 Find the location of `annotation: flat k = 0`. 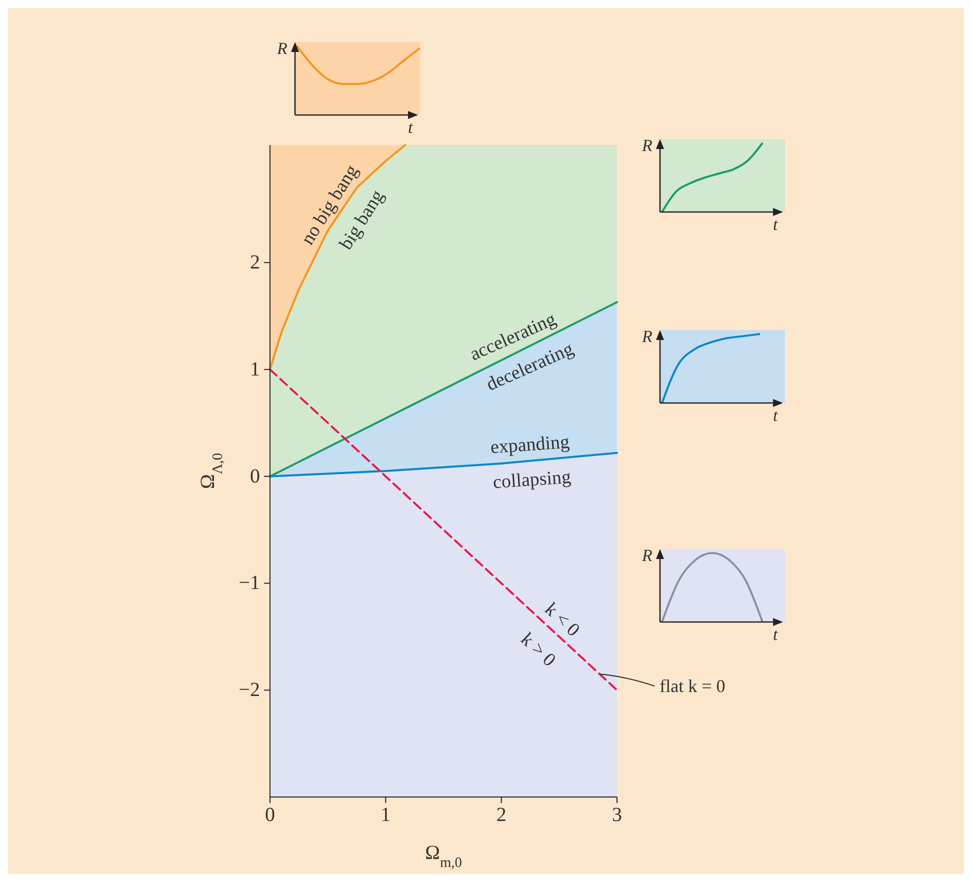

annotation: flat k = 0 is located at coordinates (693, 686).